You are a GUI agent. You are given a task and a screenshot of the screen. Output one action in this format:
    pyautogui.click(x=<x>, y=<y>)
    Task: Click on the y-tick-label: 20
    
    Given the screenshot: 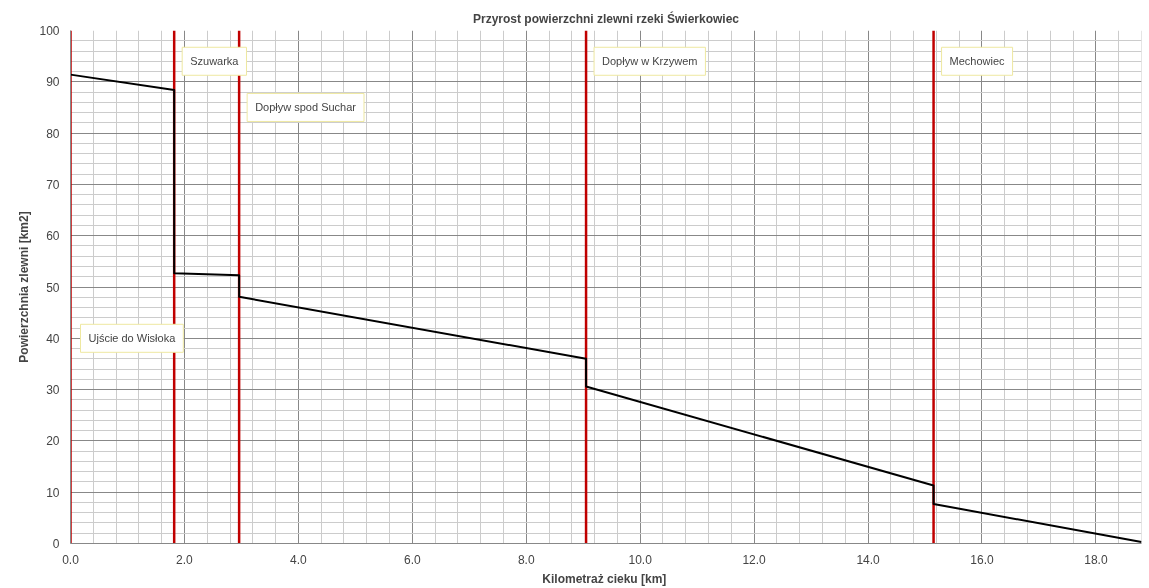 What is the action you would take?
    pyautogui.click(x=53, y=441)
    